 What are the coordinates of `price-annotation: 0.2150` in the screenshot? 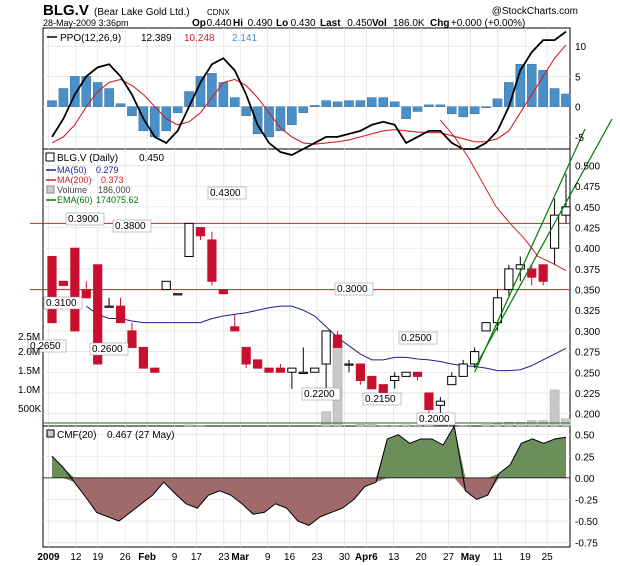 It's located at (380, 399).